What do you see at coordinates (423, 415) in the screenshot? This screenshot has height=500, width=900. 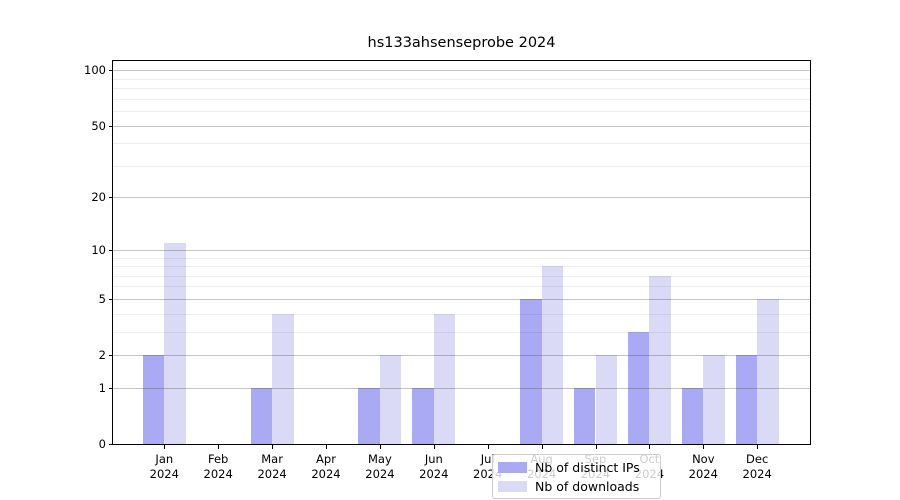 I see `bar-distinct-ips-jun` at bounding box center [423, 415].